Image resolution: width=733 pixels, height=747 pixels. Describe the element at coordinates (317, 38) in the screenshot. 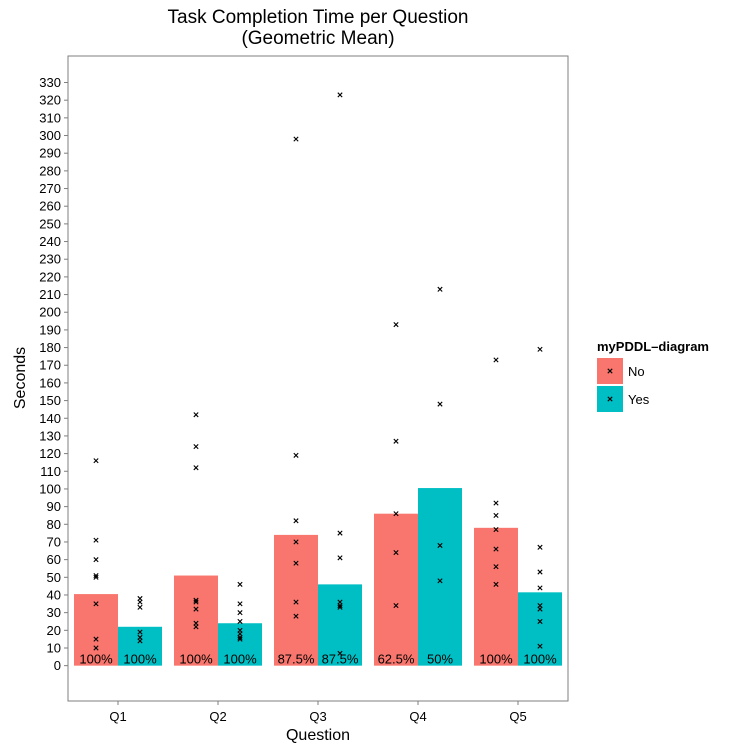

I see `chart-title-line-2: (Geometric Mean)` at that location.